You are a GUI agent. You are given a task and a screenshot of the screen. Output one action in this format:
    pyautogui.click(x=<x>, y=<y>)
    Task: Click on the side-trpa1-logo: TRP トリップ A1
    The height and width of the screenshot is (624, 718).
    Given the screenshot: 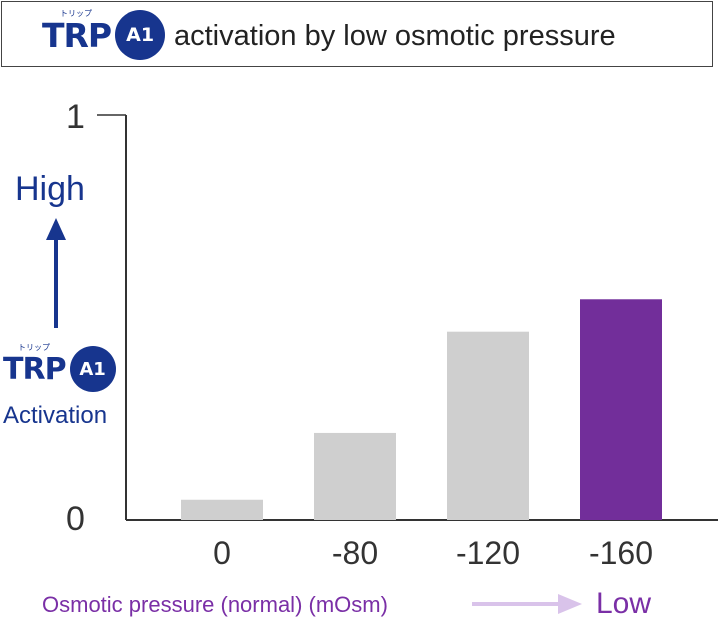 What is the action you would take?
    pyautogui.click(x=59, y=367)
    